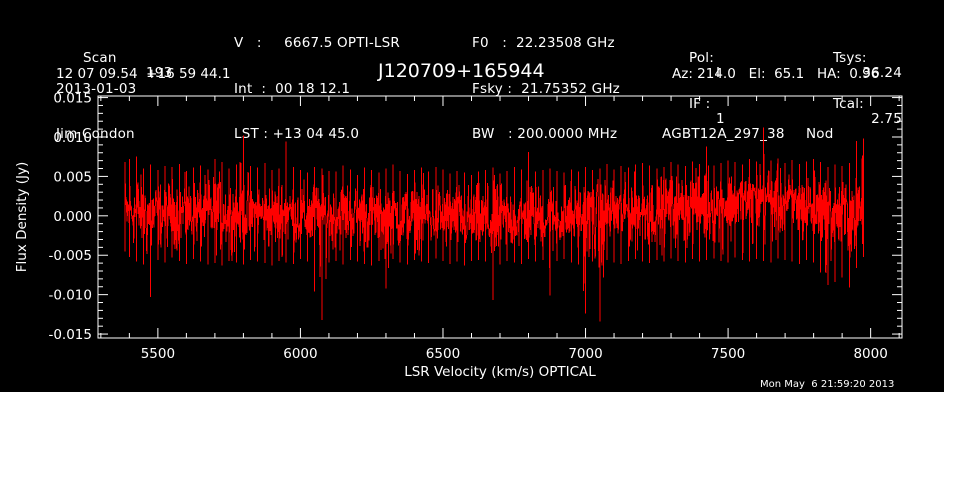 Image resolution: width=962 pixels, height=490 pixels. I want to click on source-name: J120709+165944, so click(461, 71).